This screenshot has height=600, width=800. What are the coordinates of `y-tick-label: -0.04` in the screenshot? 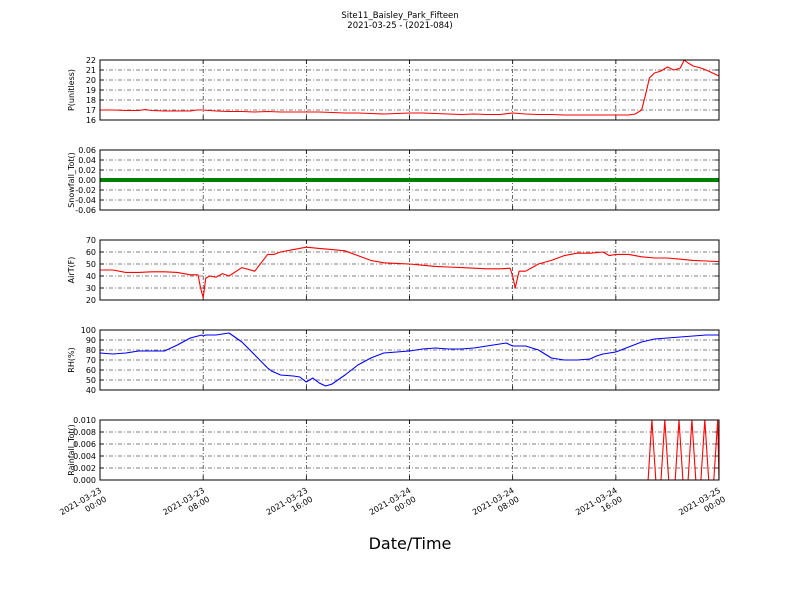 It's located at (85, 200).